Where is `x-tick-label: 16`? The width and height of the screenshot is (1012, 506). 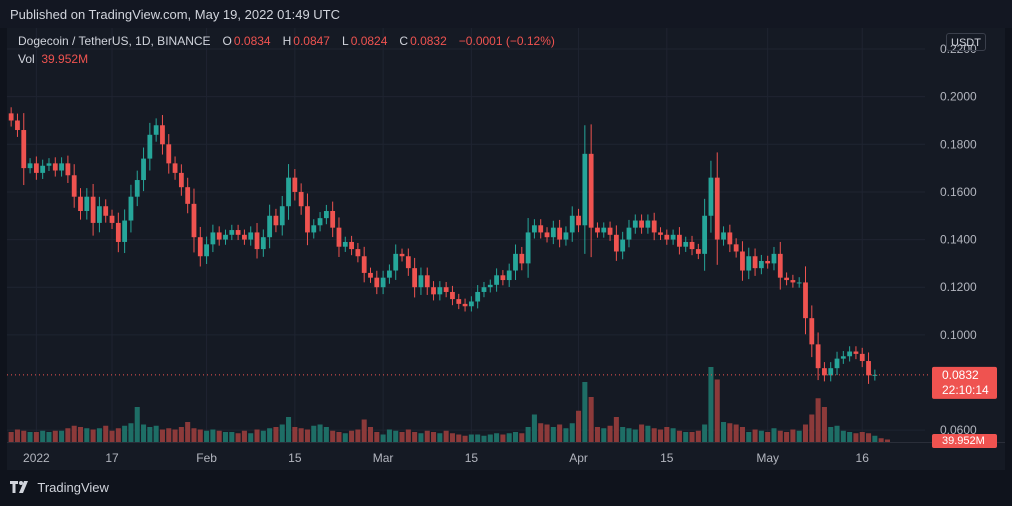
x-tick-label: 16 is located at coordinates (863, 458).